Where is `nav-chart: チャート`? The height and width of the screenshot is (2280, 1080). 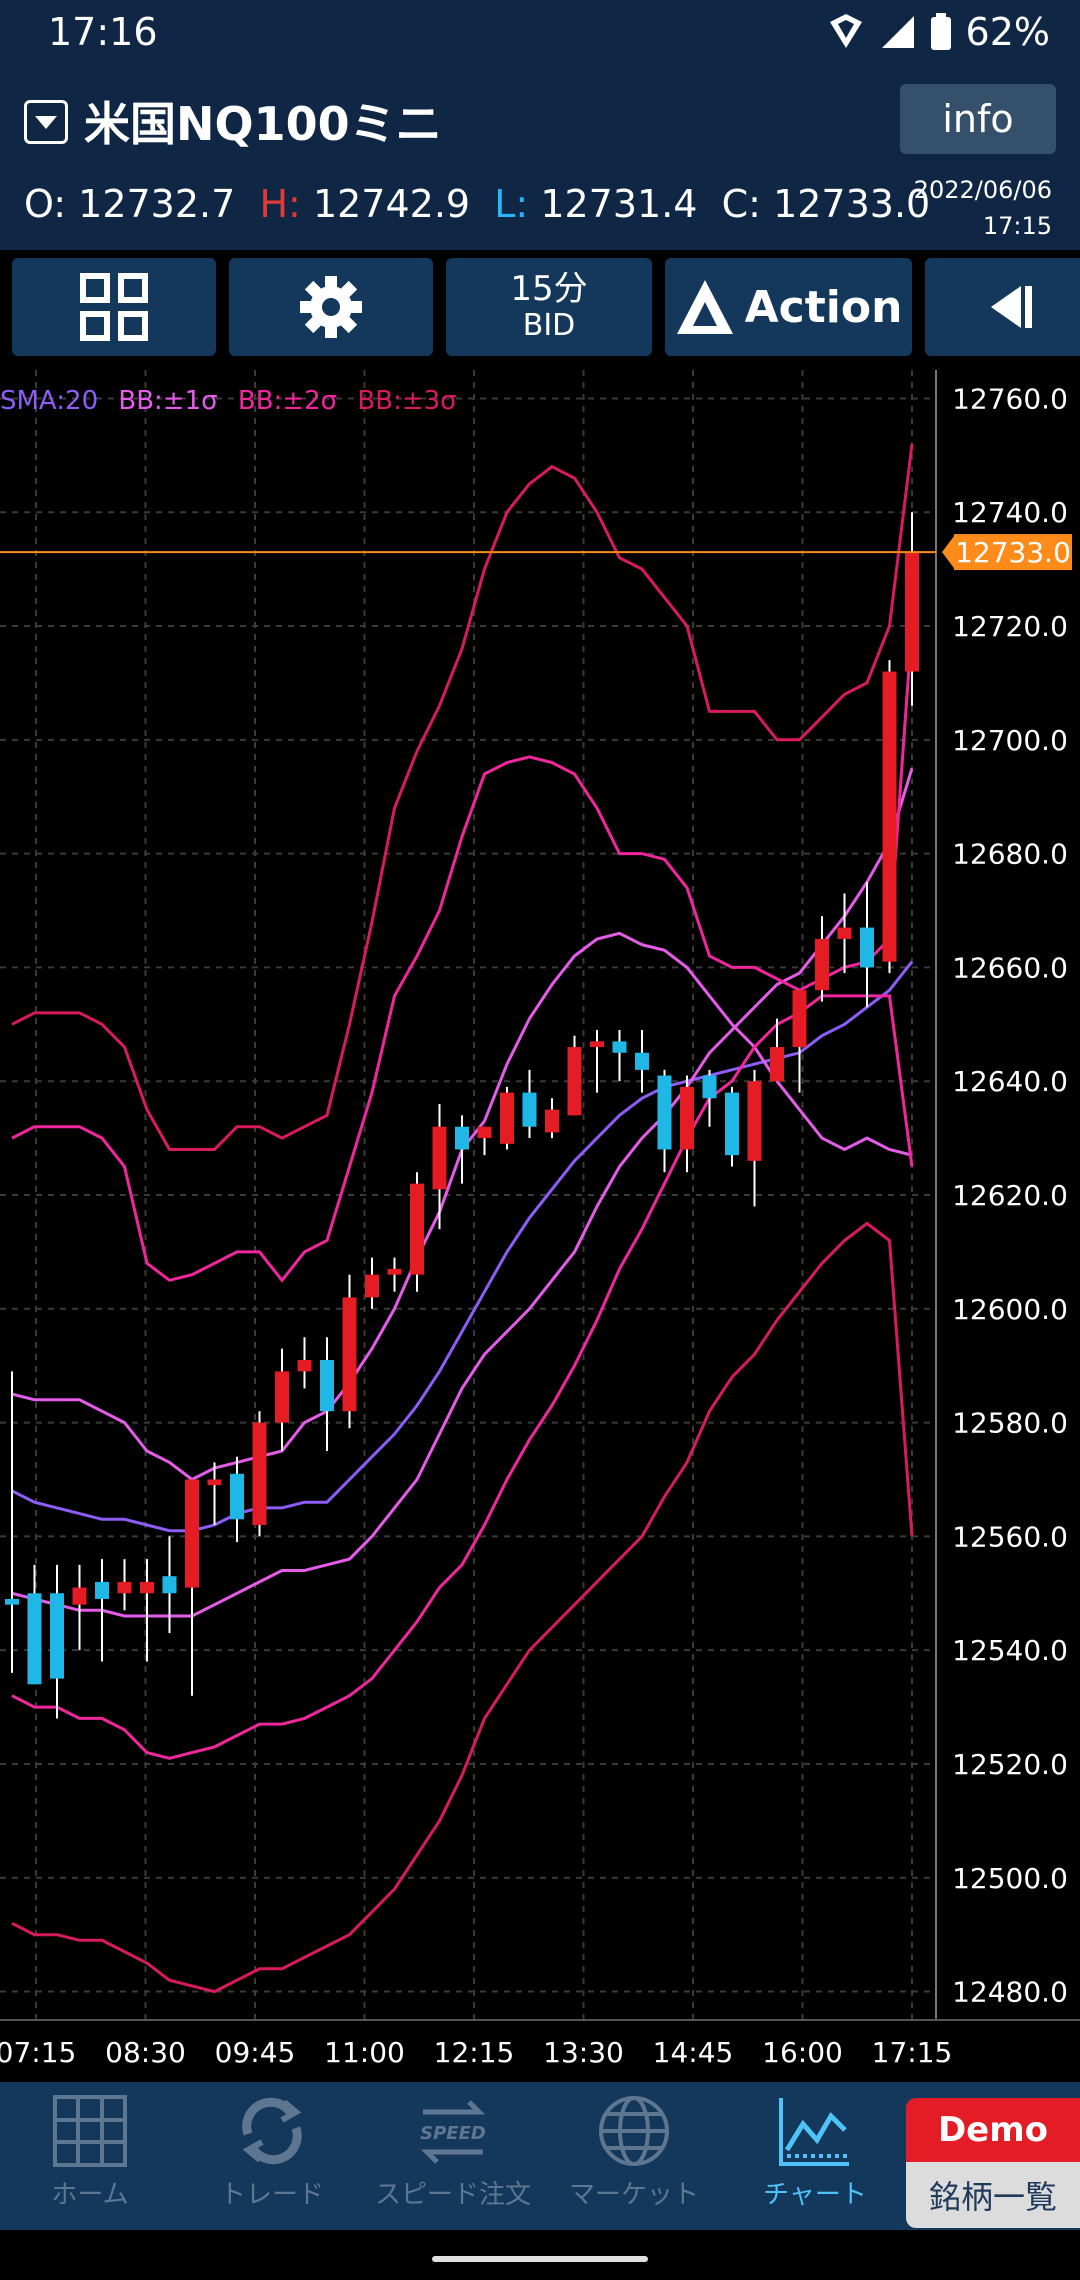
nav-chart: チャート is located at coordinates (815, 2159).